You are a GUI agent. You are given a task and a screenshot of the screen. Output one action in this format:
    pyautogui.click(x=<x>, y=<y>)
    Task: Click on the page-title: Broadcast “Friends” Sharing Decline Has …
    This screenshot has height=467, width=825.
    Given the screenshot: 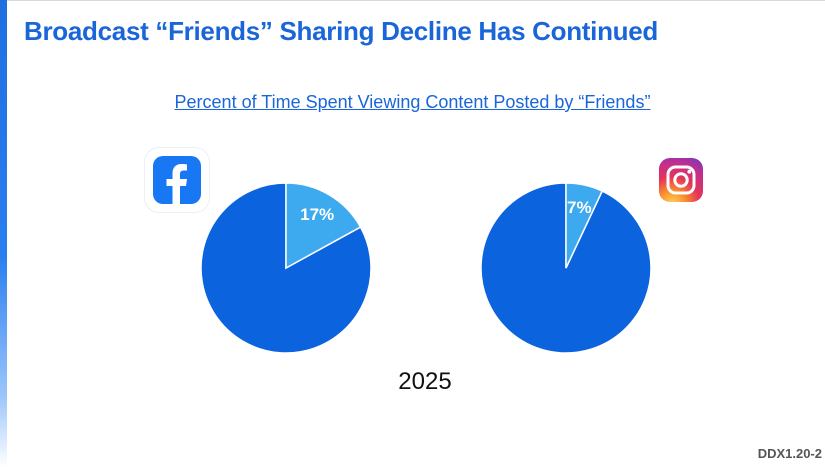 What is the action you would take?
    pyautogui.click(x=341, y=31)
    